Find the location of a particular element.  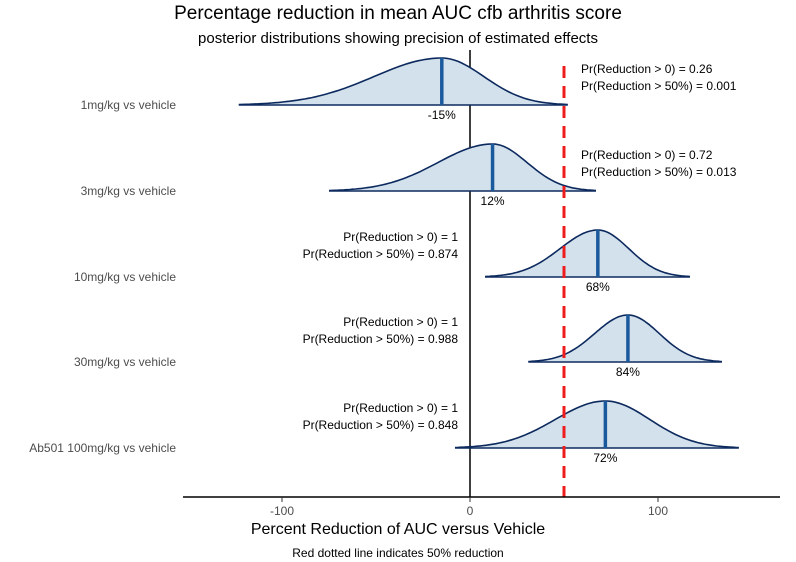

median-label: 68% is located at coordinates (598, 287).